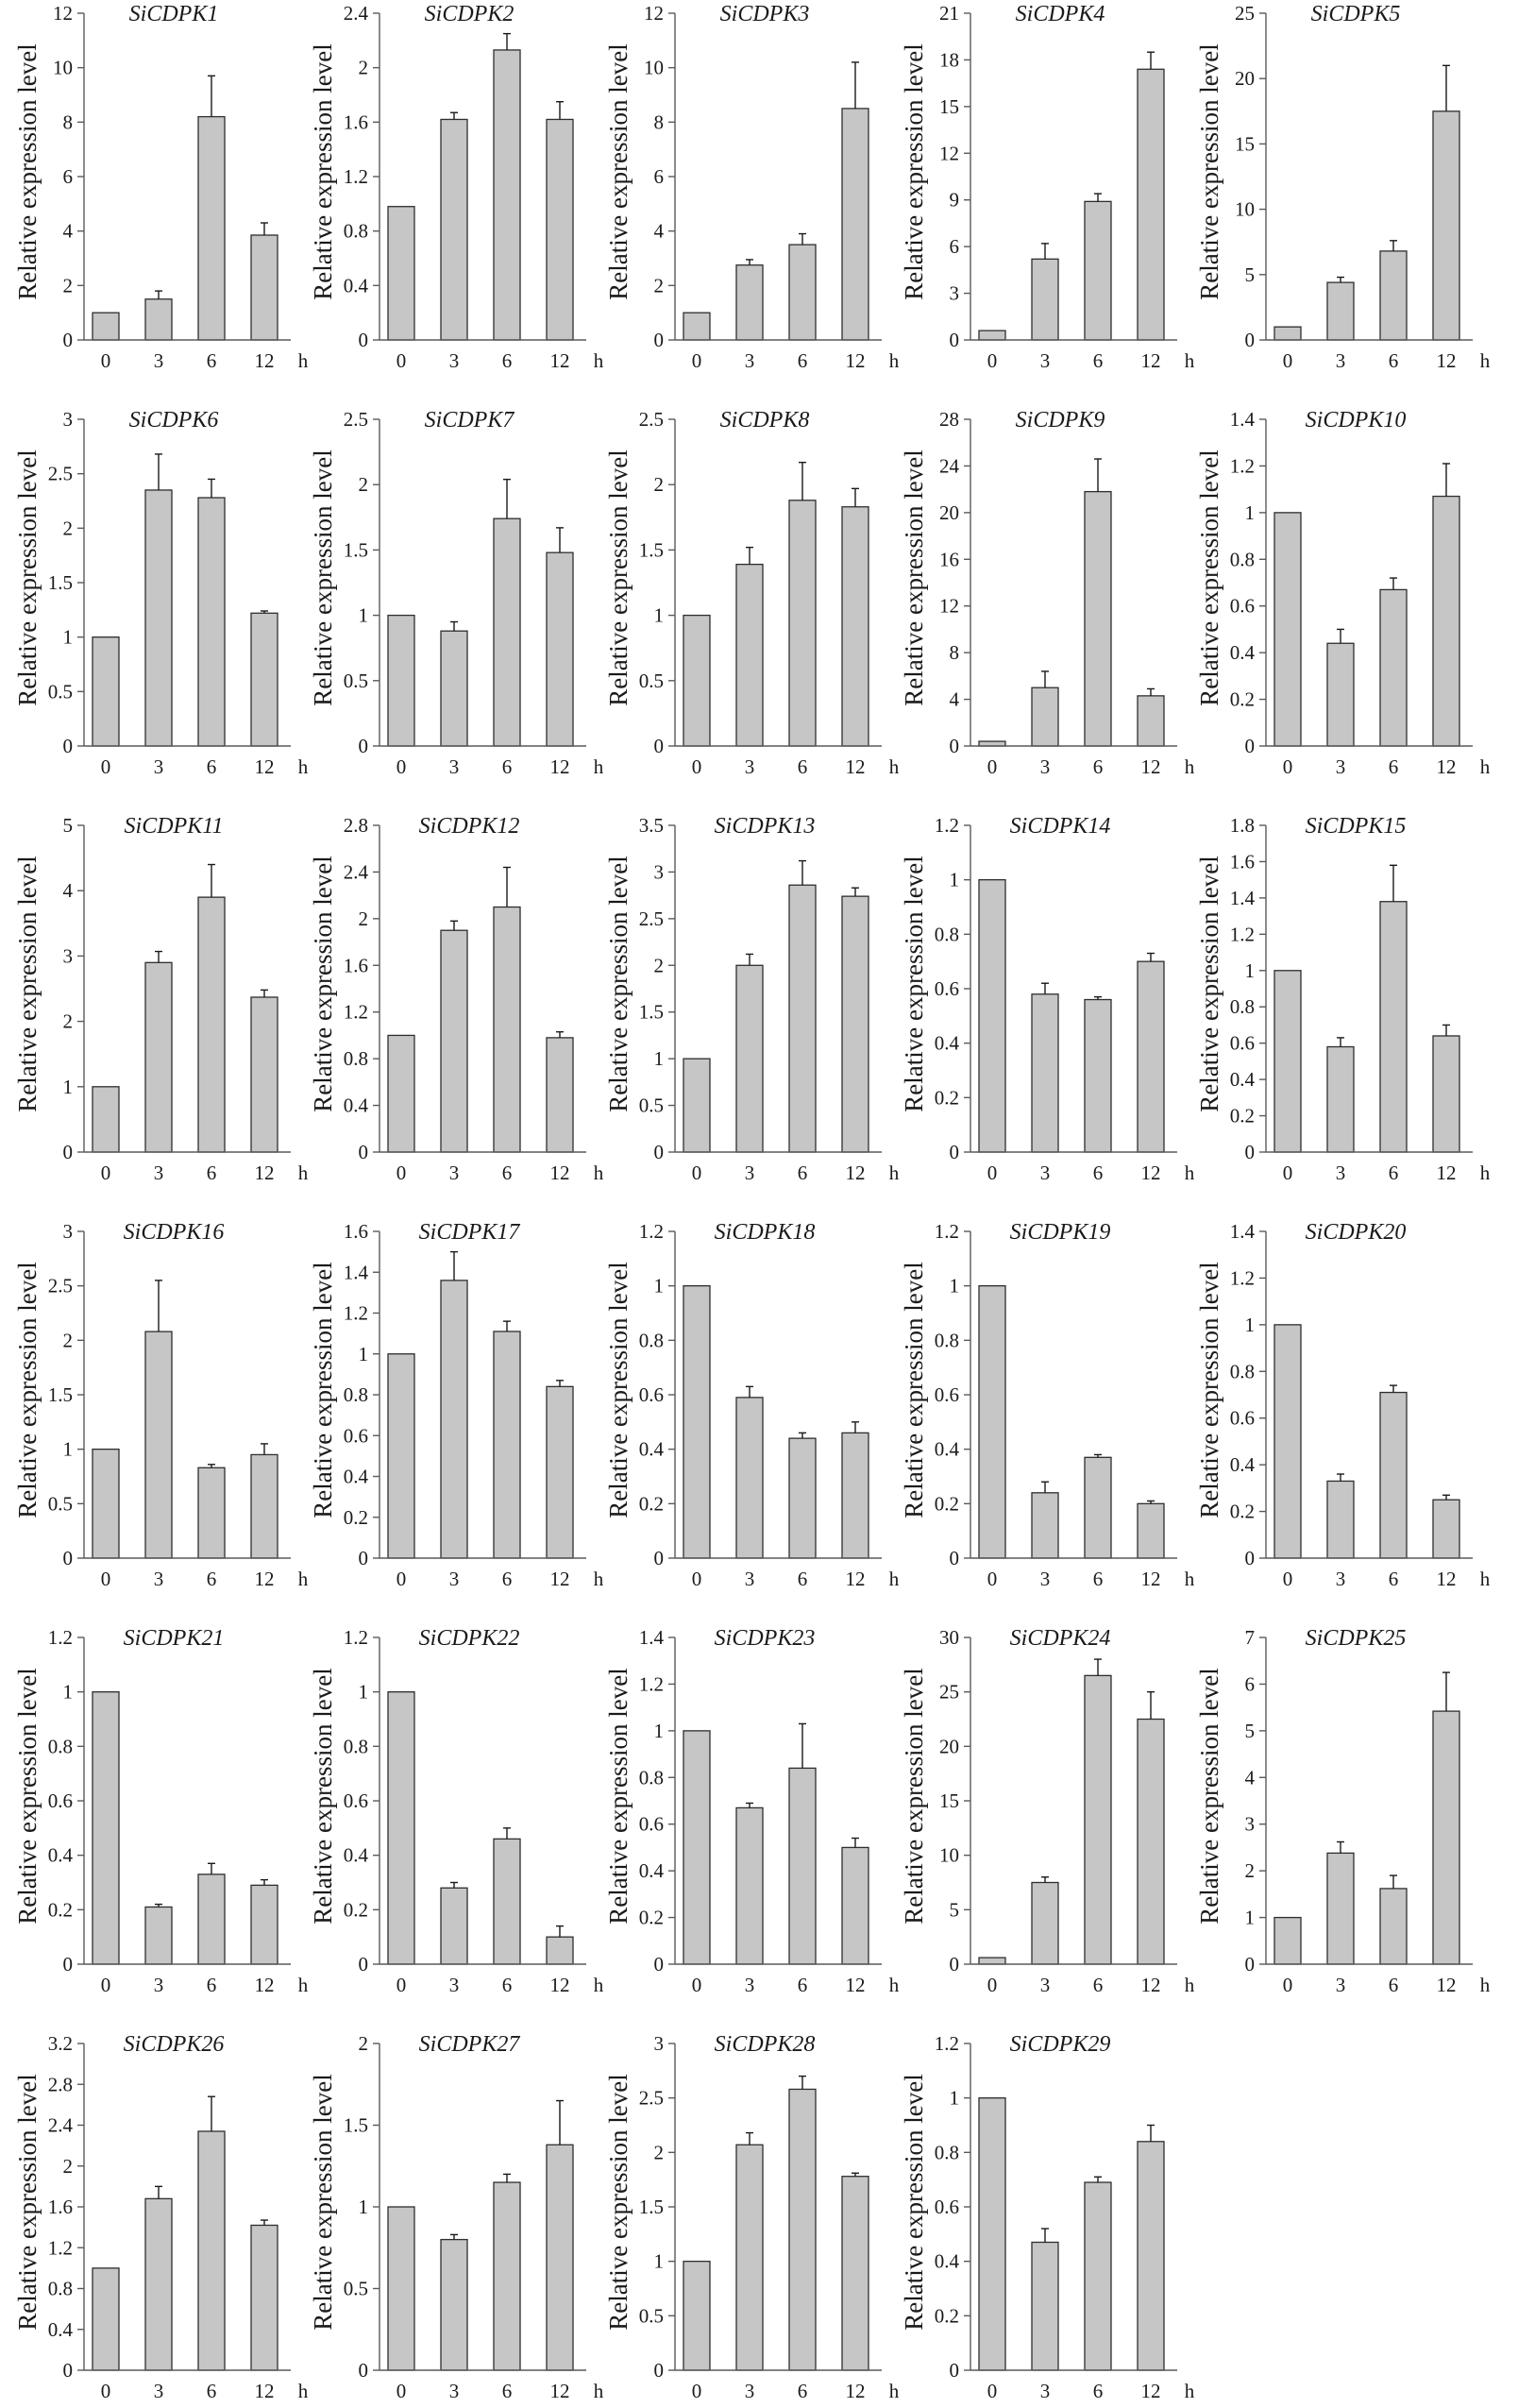  I want to click on chart-title: SiCDPK24, so click(1060, 1638).